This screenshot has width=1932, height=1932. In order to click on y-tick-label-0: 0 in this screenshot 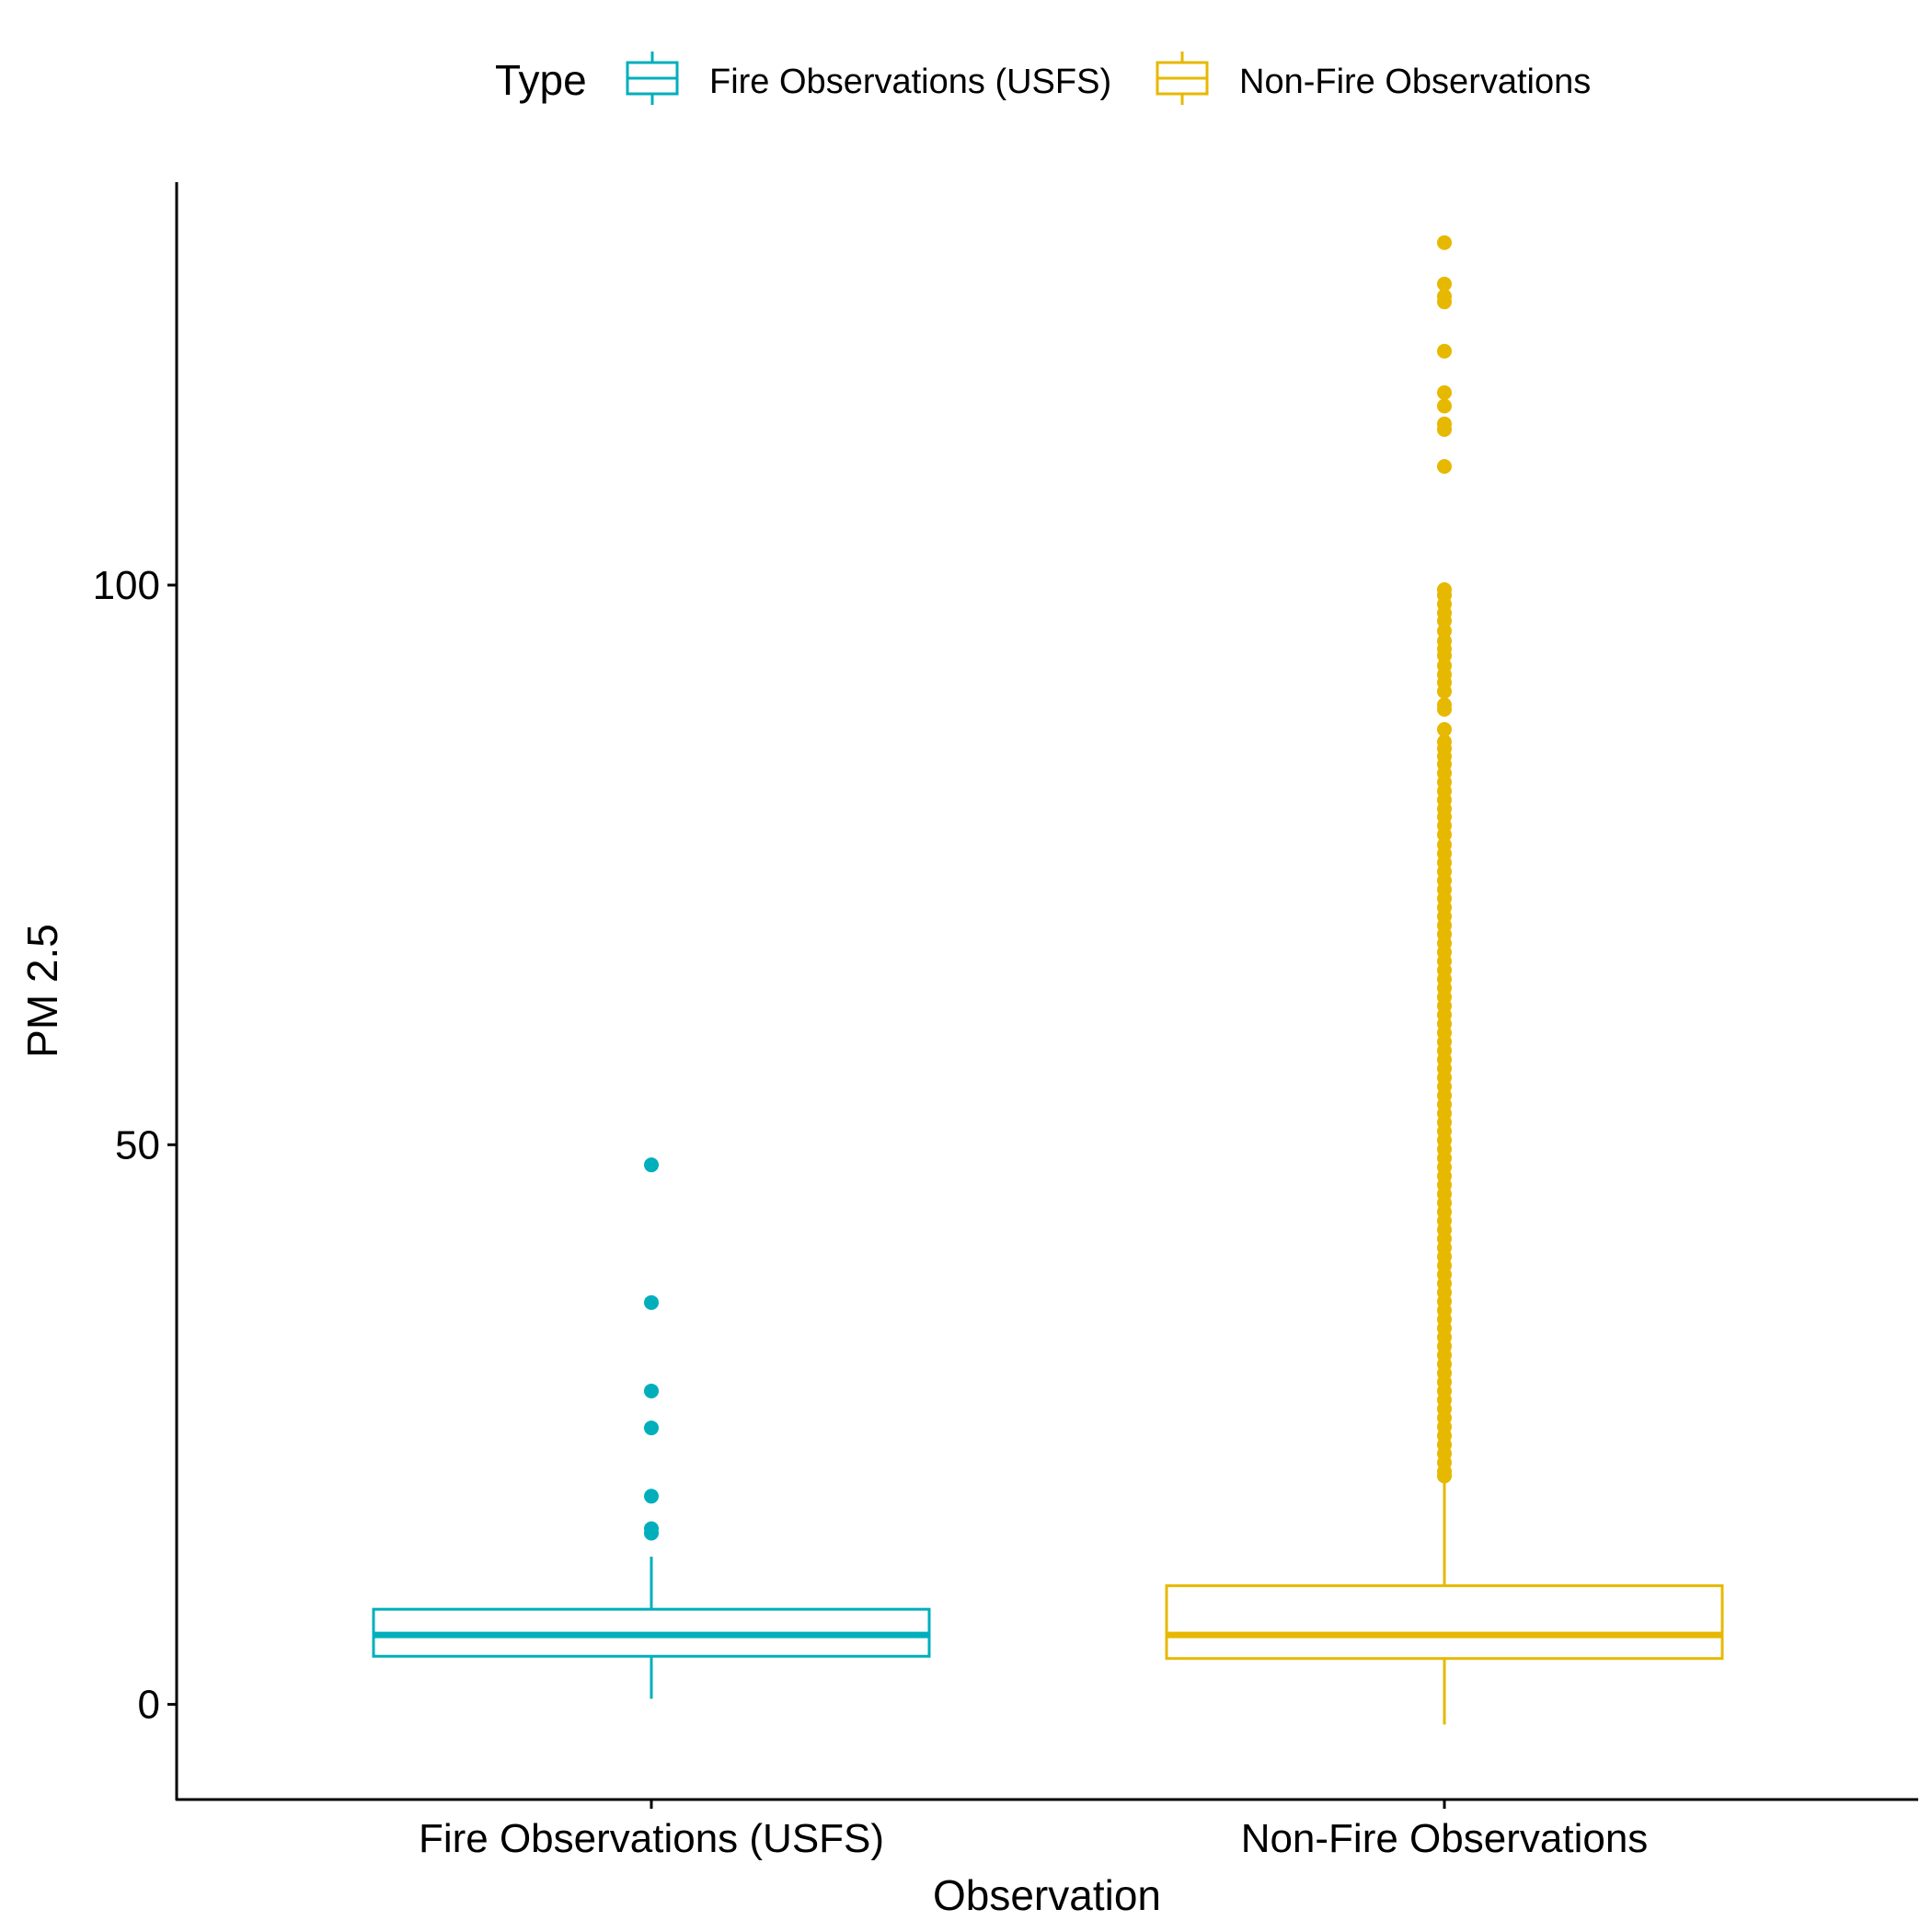, I will do `click(149, 1705)`.